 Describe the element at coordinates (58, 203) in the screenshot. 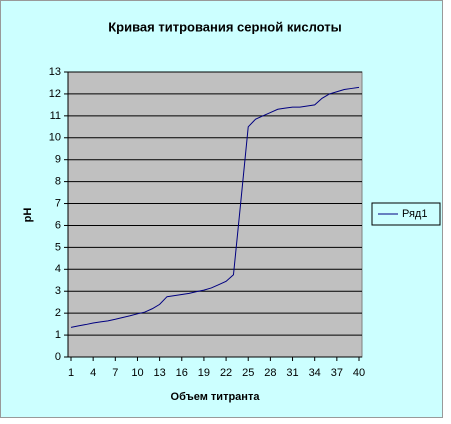

I see `y-tick-label: 7` at that location.